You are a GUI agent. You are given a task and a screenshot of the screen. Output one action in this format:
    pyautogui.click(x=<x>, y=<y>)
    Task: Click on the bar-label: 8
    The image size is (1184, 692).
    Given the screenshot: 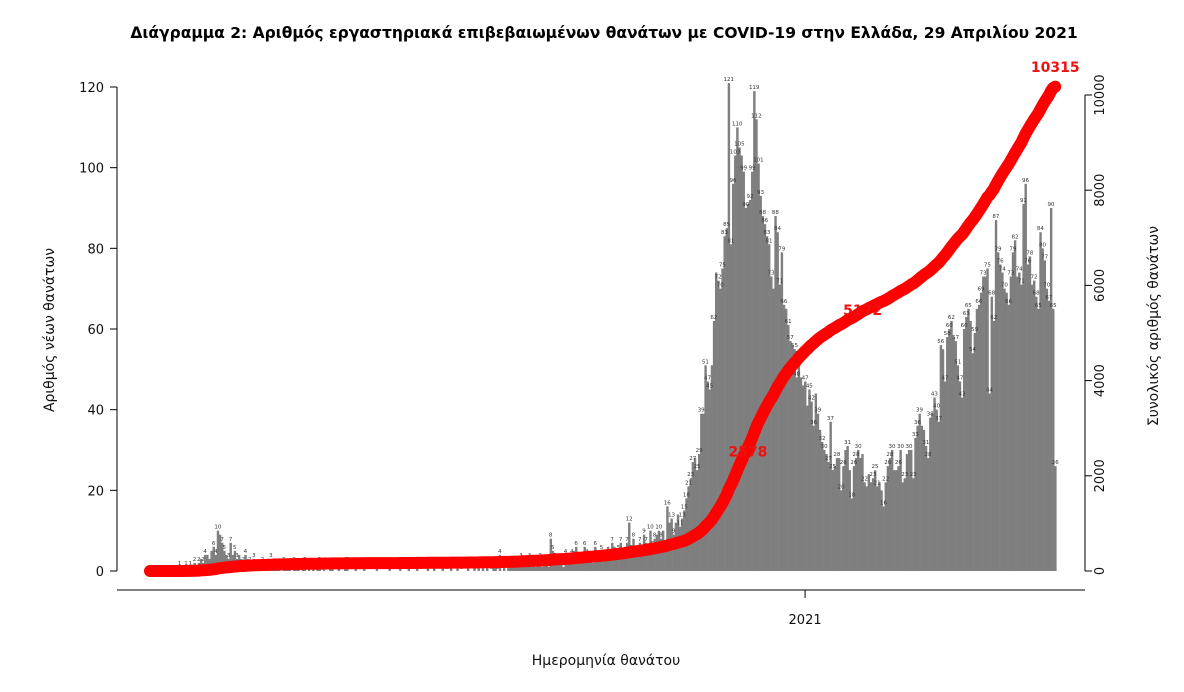 What is the action you would take?
    pyautogui.click(x=634, y=536)
    